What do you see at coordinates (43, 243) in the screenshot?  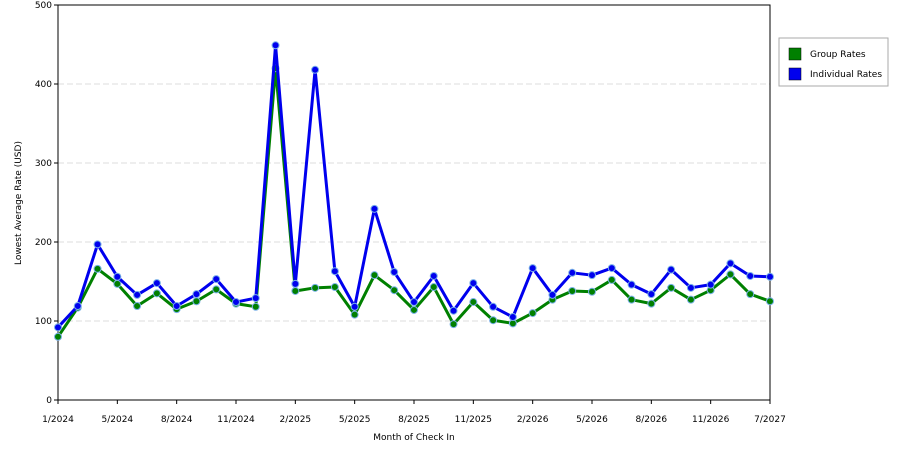 I see `y-tick-label: 200` at bounding box center [43, 243].